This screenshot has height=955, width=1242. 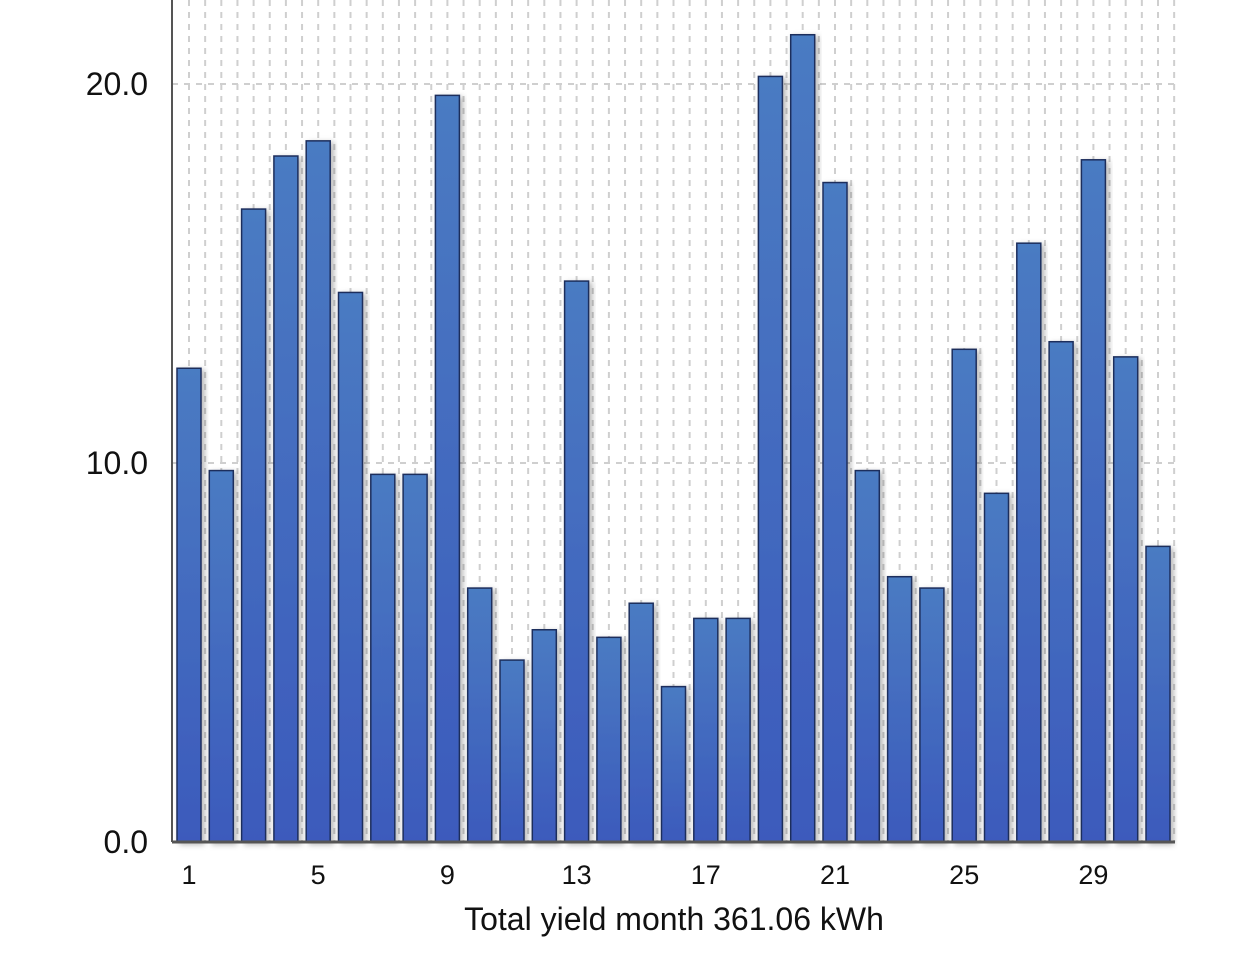 I want to click on x-tick-label: 5, so click(x=318, y=875).